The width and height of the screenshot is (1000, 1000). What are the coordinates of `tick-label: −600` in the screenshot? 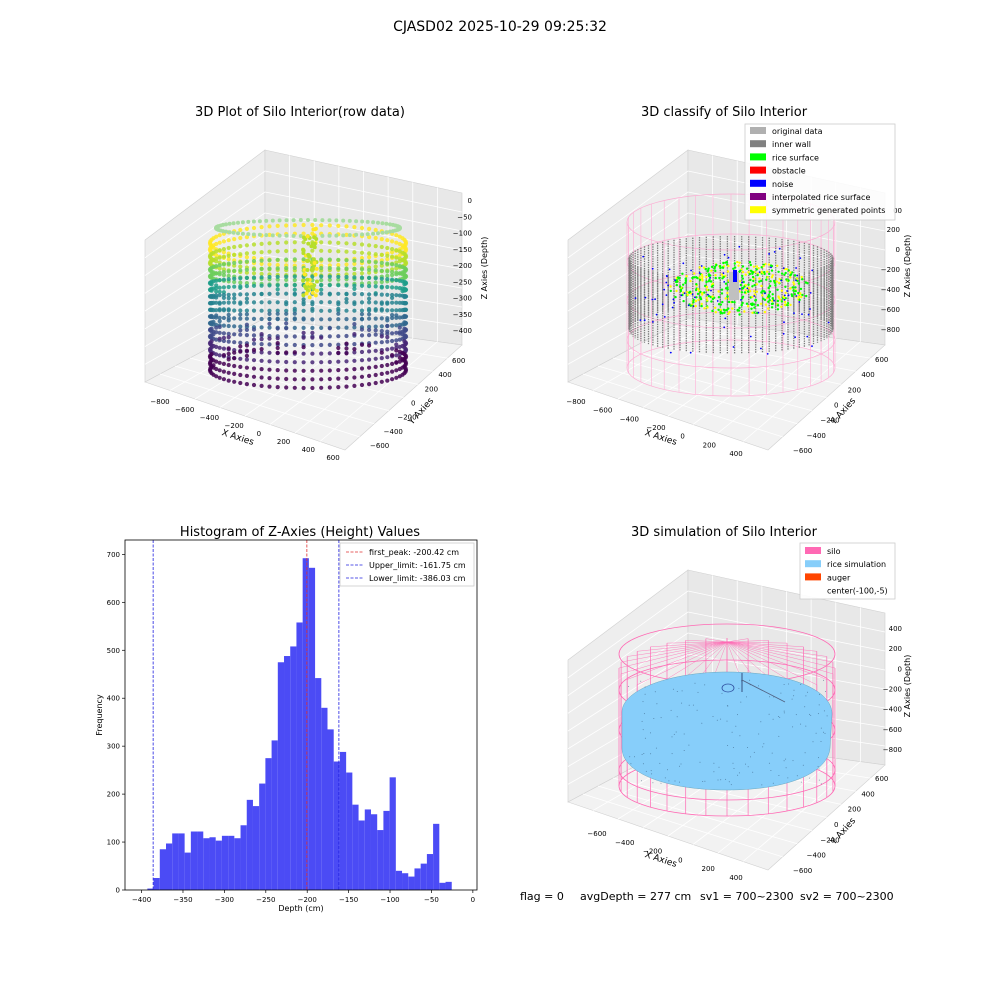 It's located at (379, 446).